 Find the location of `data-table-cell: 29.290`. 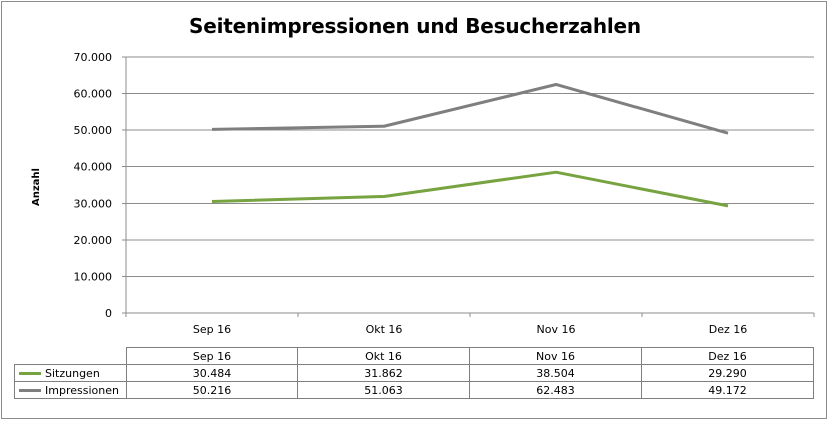

data-table-cell: 29.290 is located at coordinates (727, 373).